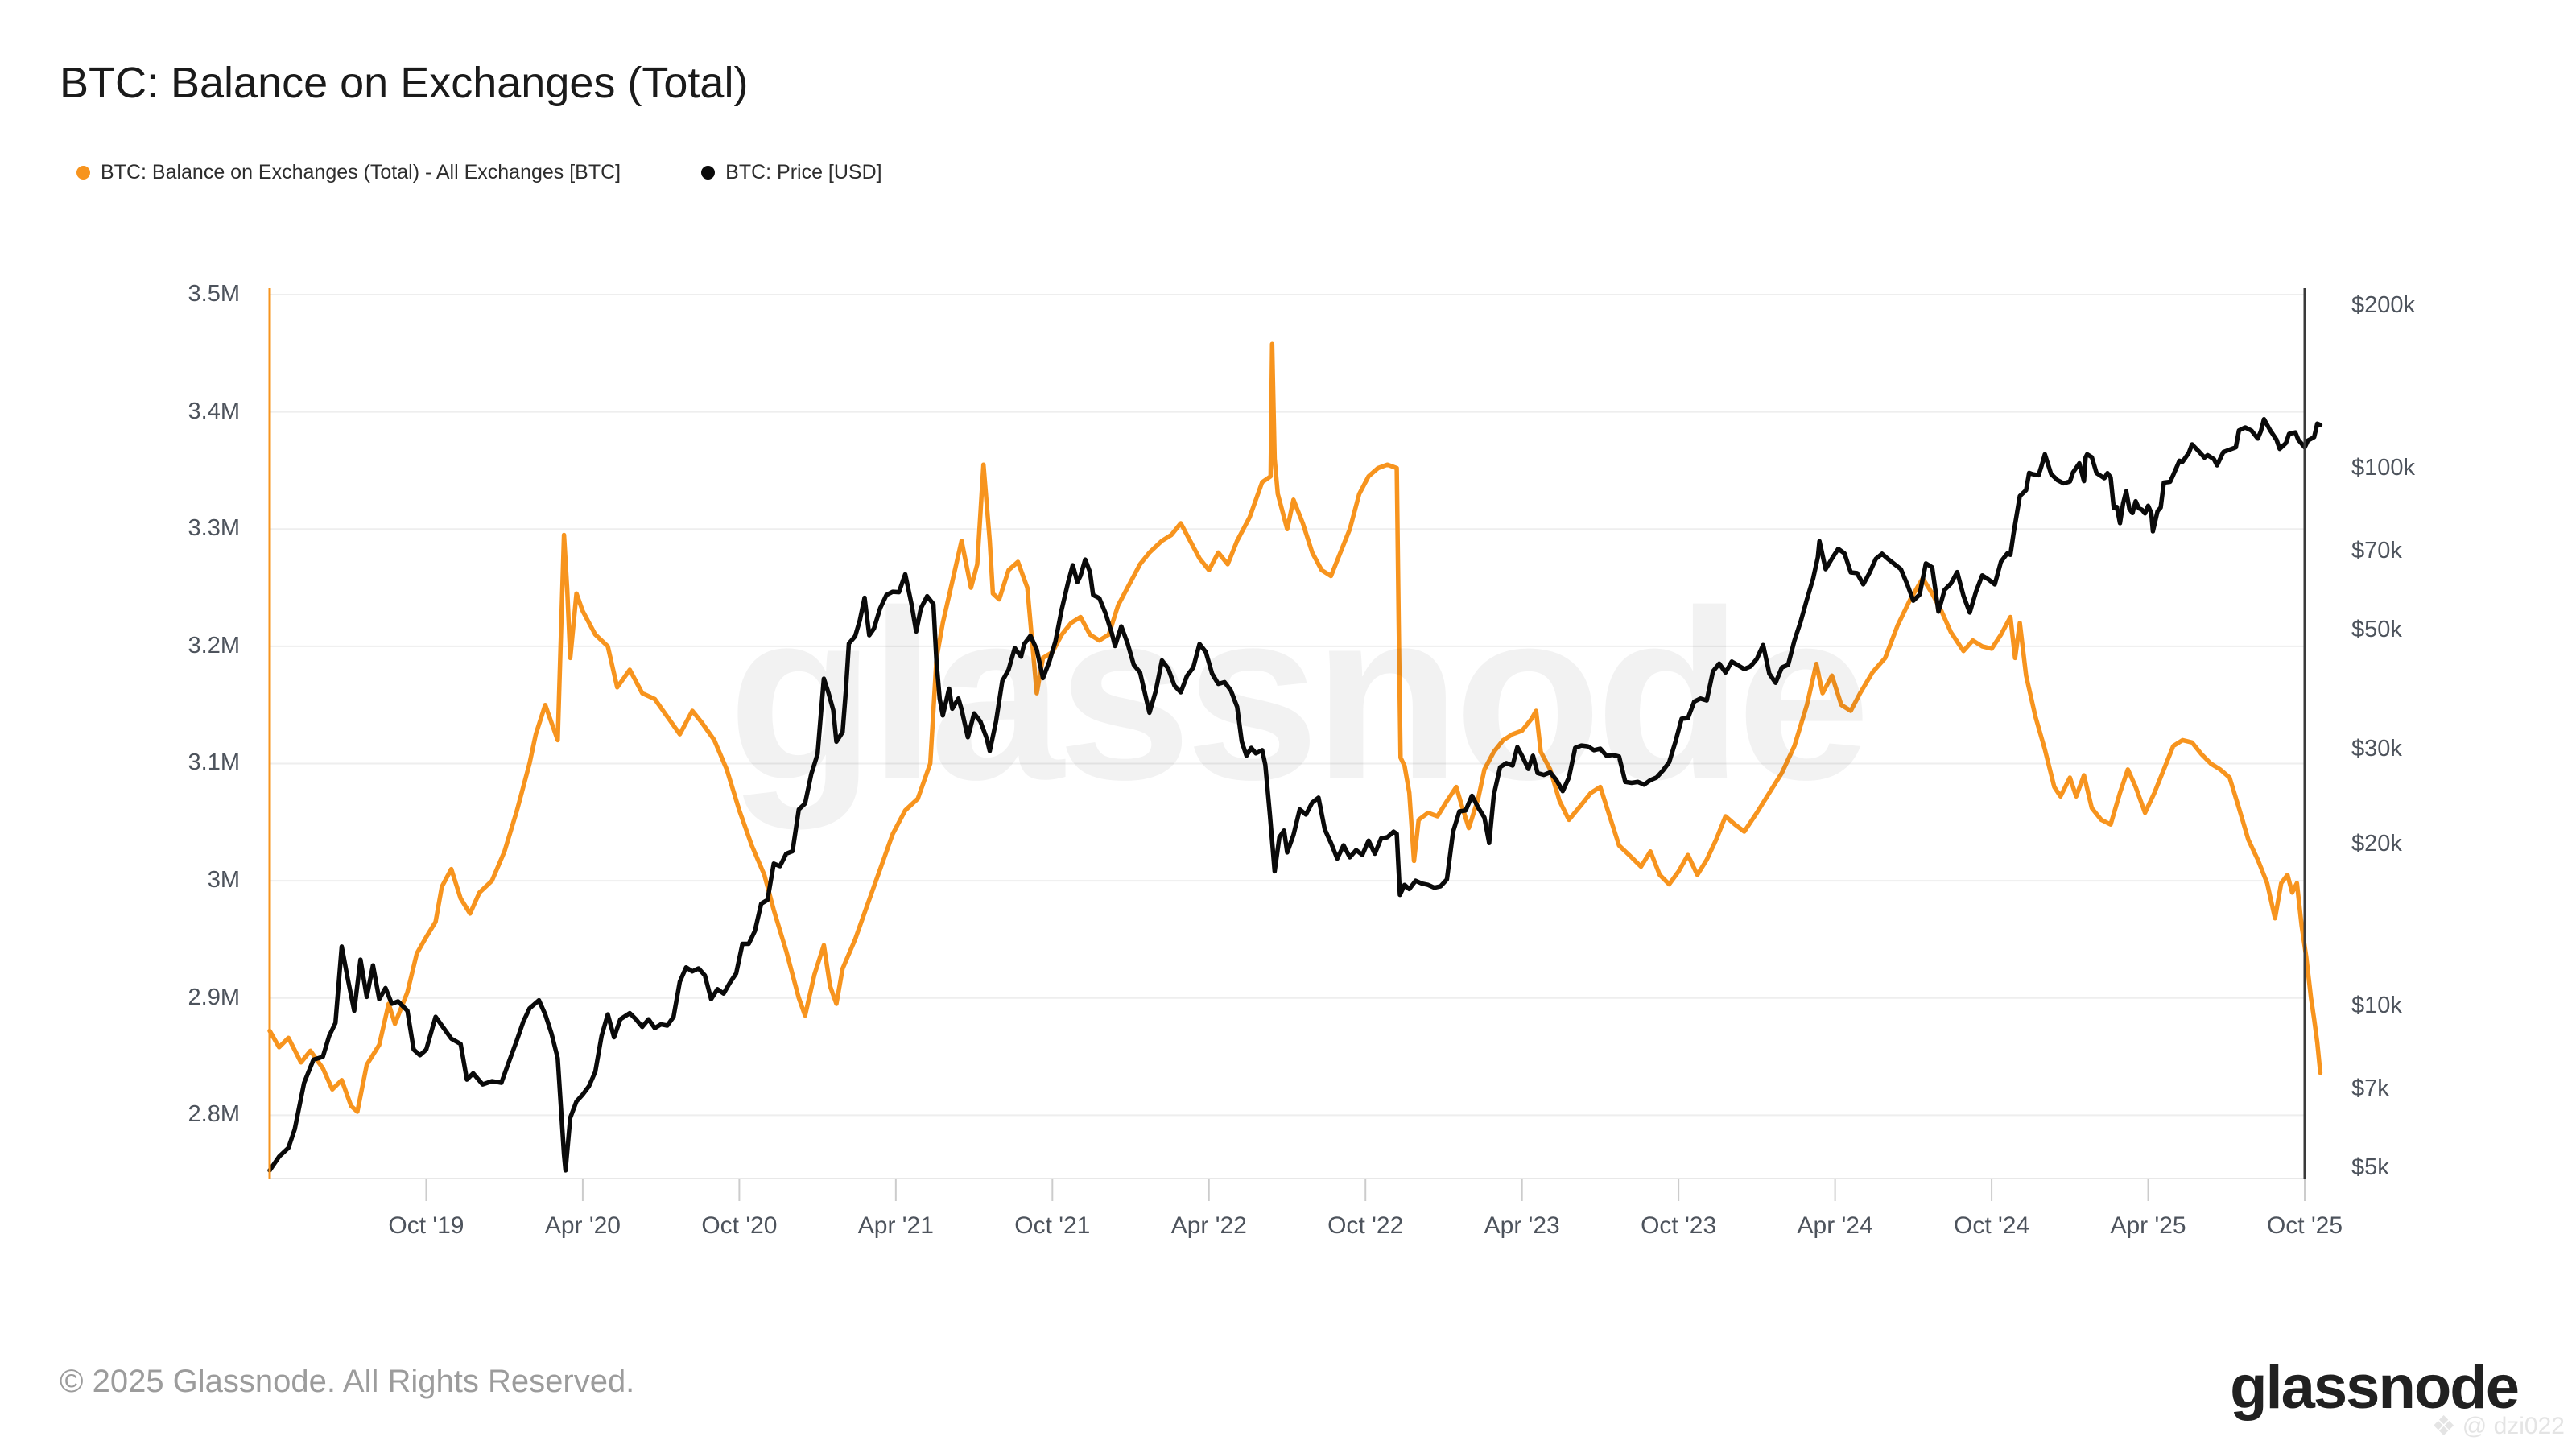  Describe the element at coordinates (1052, 1225) in the screenshot. I see `x-axis-tick-label: Oct '21` at that location.